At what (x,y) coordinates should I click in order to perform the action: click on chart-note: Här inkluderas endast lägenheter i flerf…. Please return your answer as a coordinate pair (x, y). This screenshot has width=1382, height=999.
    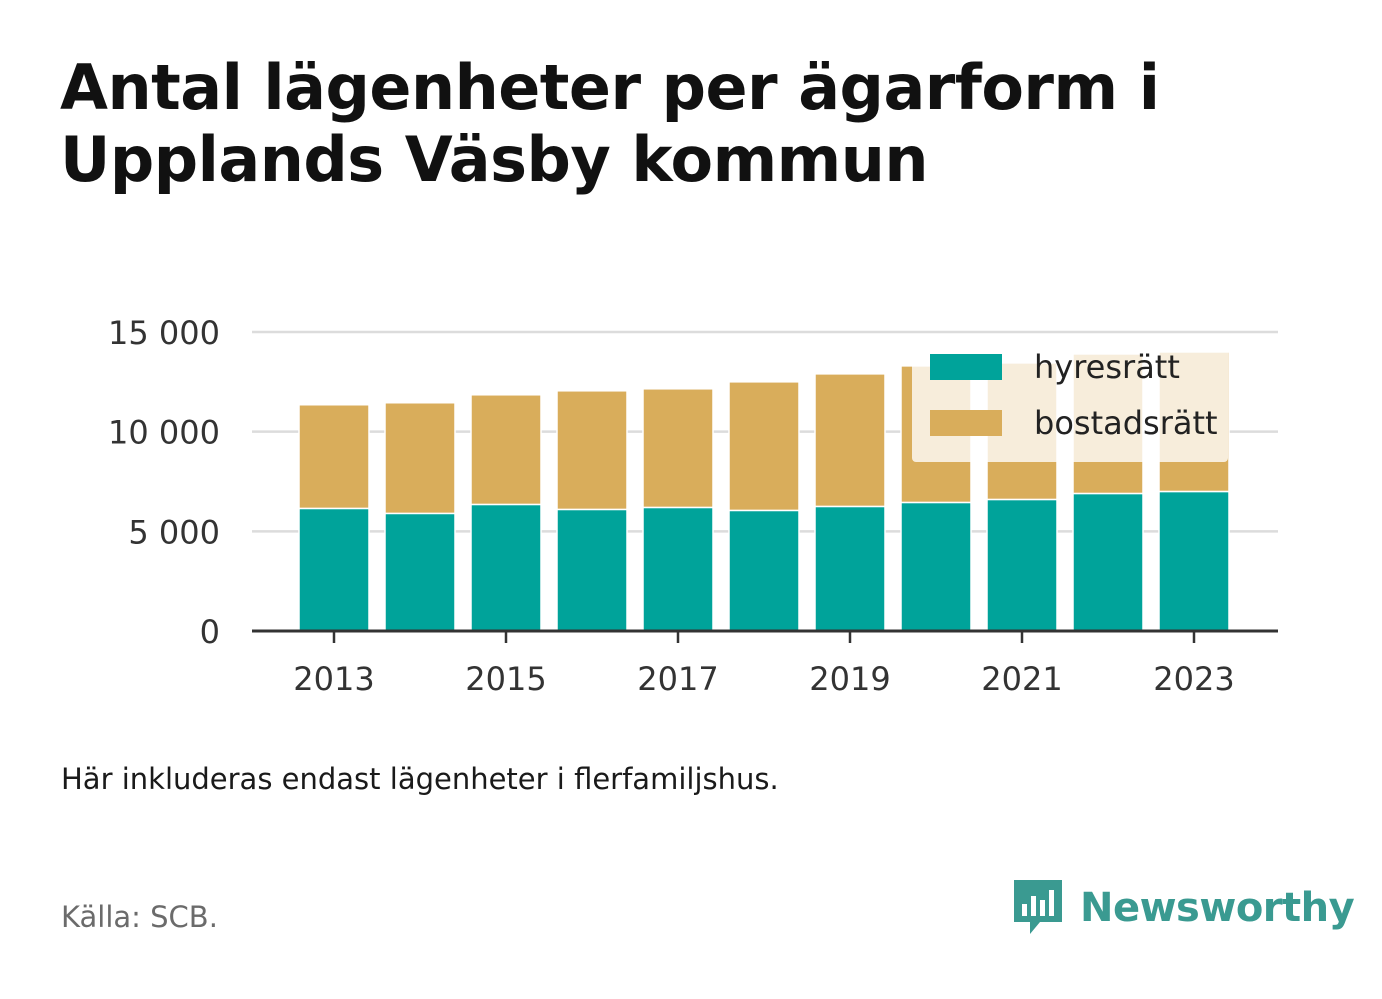
    Looking at the image, I should click on (420, 779).